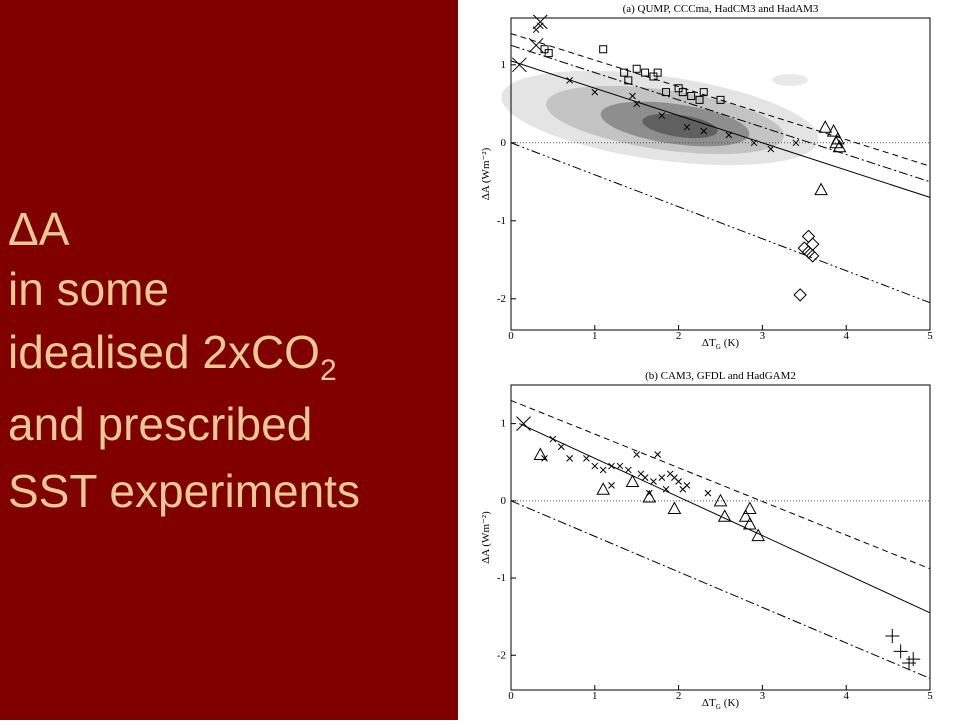 This screenshot has height=725, width=960. I want to click on slide-line: in some, so click(88, 289).